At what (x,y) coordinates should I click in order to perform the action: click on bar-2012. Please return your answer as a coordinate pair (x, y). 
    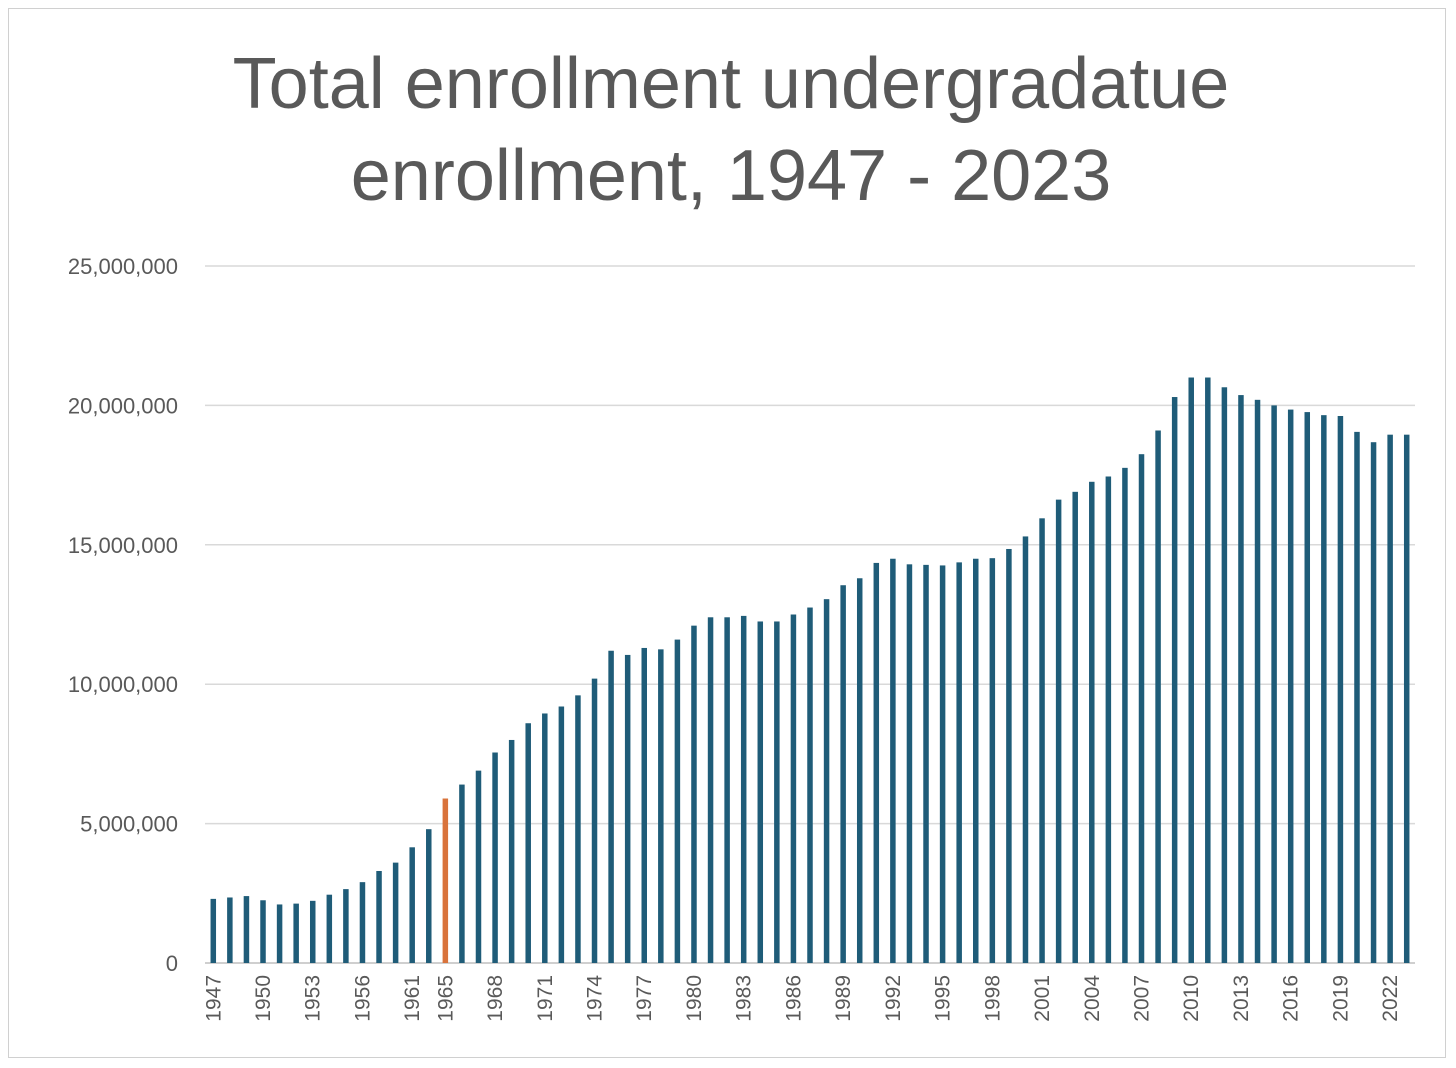
    Looking at the image, I should click on (1224, 675).